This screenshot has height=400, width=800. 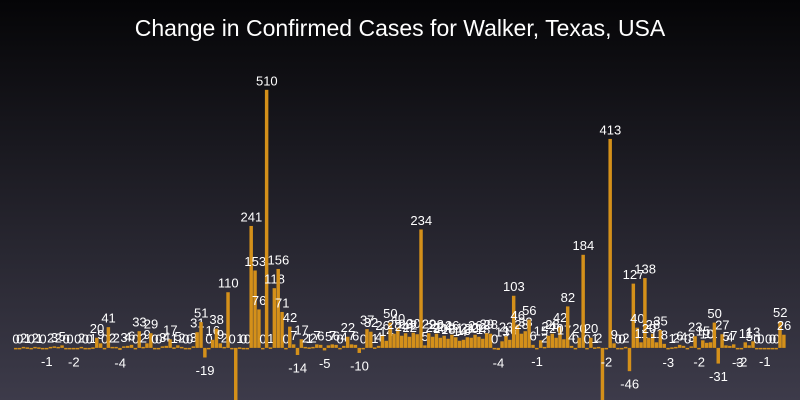 I want to click on value-label: 11, so click(x=746, y=333).